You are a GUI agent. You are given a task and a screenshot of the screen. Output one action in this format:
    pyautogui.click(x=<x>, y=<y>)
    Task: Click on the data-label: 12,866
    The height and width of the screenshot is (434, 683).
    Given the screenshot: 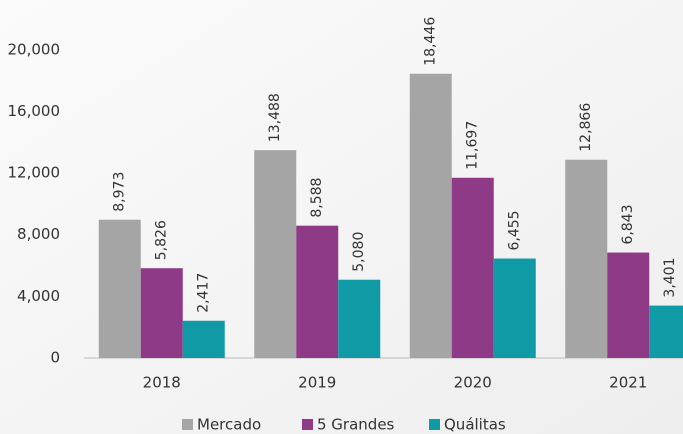 What is the action you would take?
    pyautogui.click(x=586, y=127)
    